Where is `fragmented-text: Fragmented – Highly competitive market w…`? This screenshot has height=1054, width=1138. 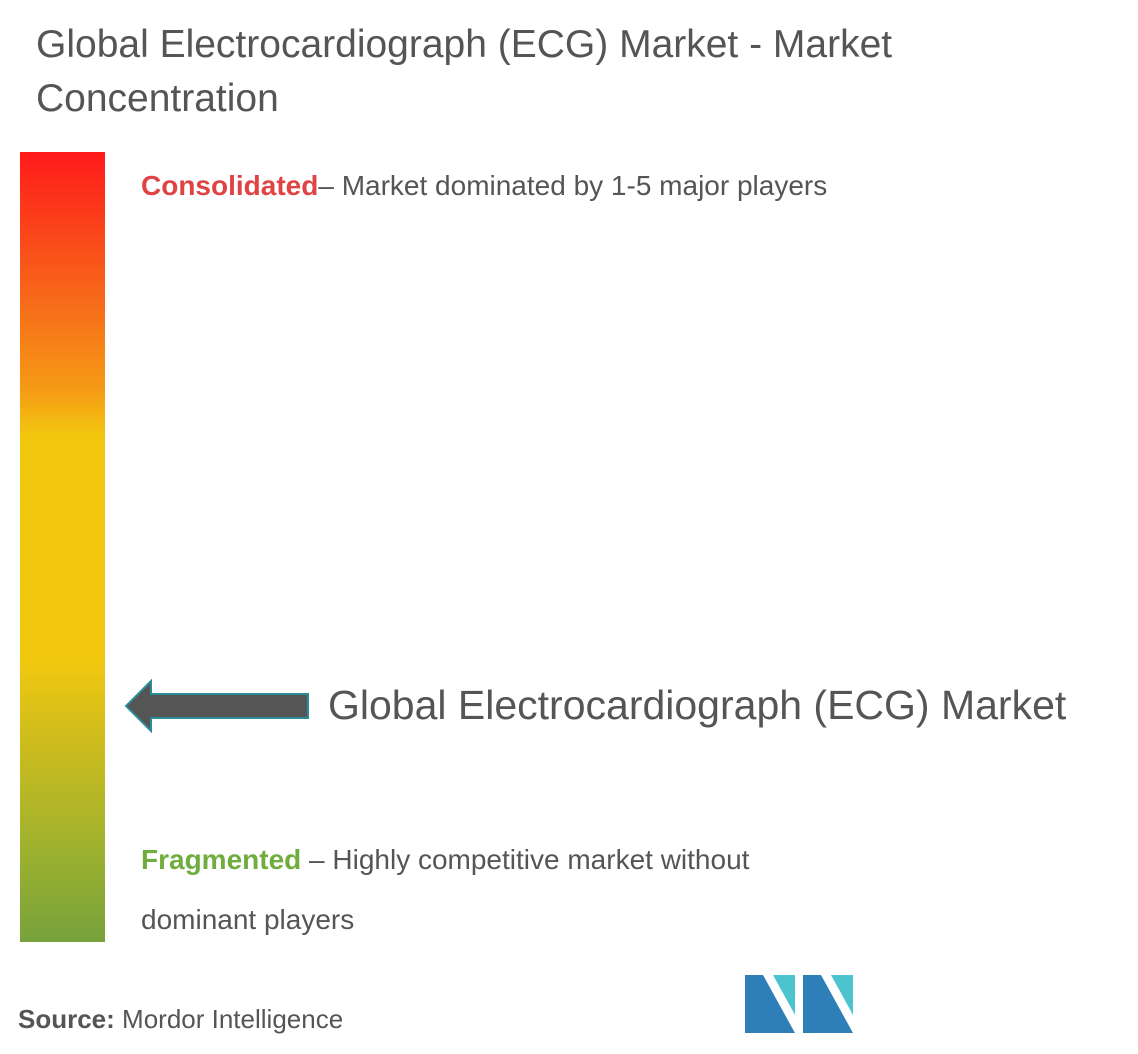
fragmented-text: Fragmented – Highly competitive market w… is located at coordinates (491, 890).